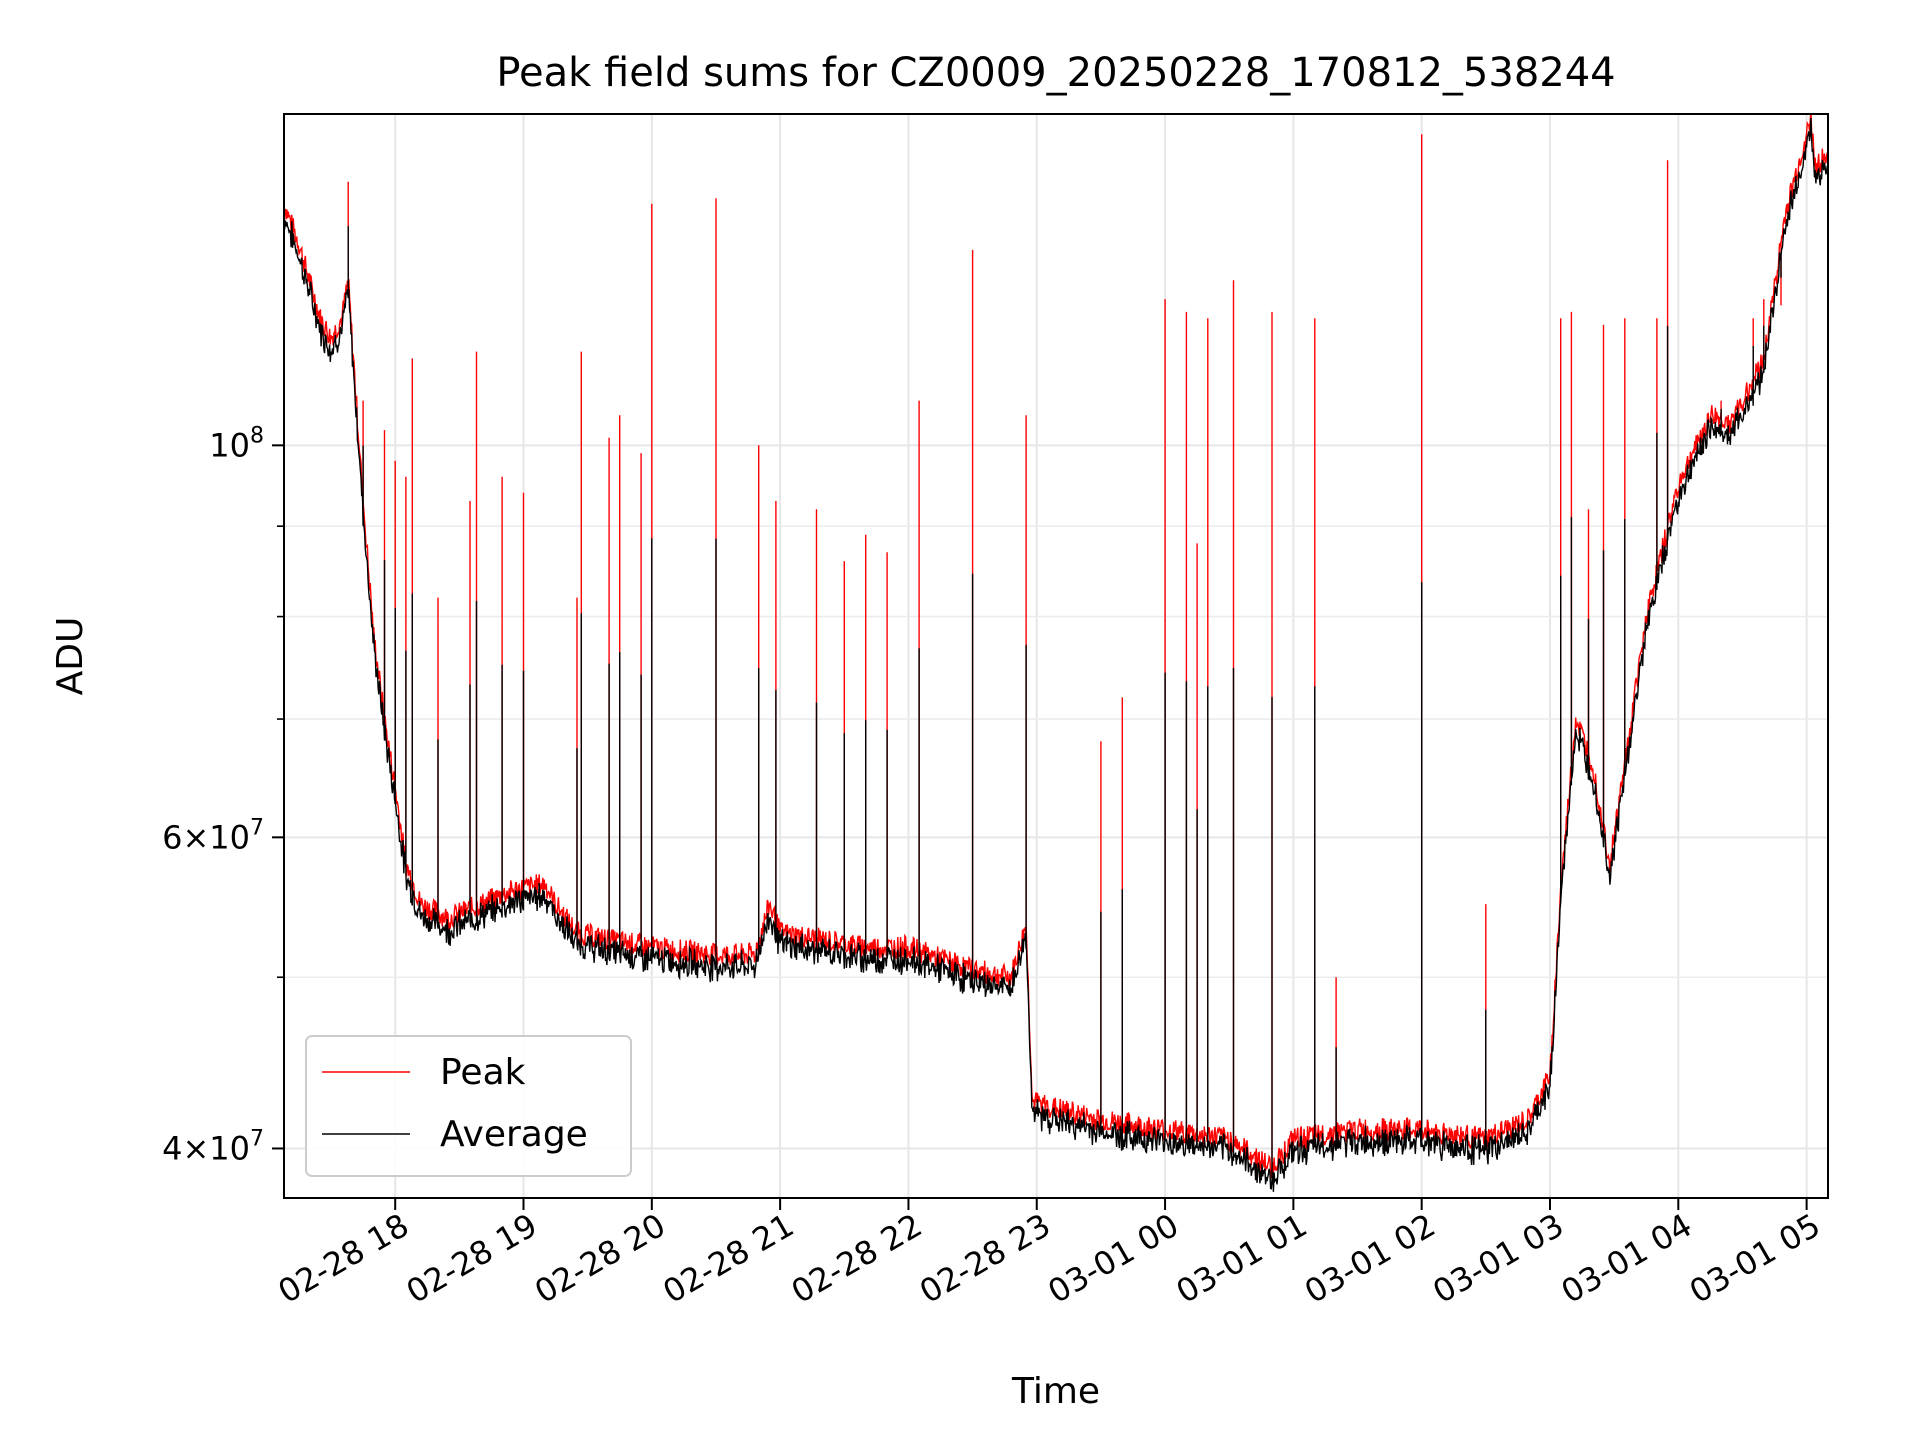 The width and height of the screenshot is (1920, 1445). What do you see at coordinates (1113, 1258) in the screenshot?
I see `x-tick-label: 03-01 00` at bounding box center [1113, 1258].